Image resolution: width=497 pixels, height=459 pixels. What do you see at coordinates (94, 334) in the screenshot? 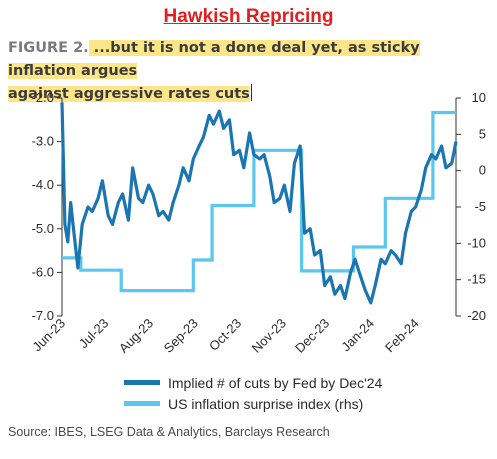
I see `x-tick-label: Jul-23` at bounding box center [94, 334].